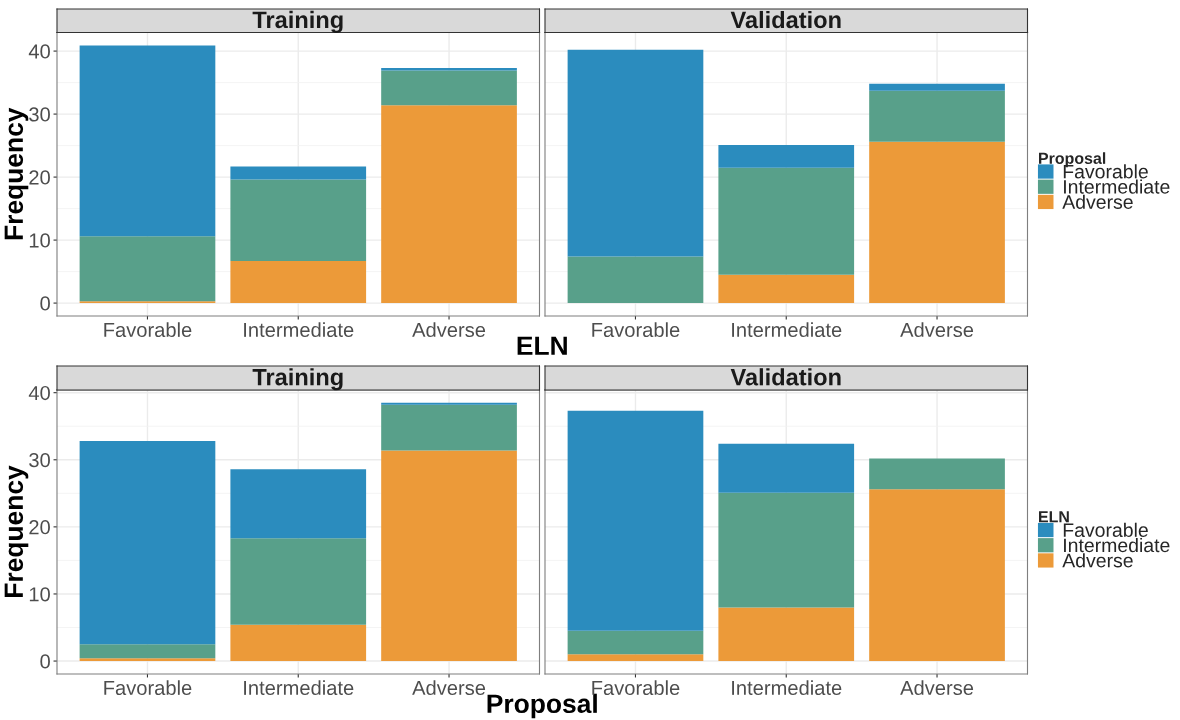 This screenshot has height=720, width=1180. What do you see at coordinates (542, 345) in the screenshot?
I see `x-axis-title: ELN` at bounding box center [542, 345].